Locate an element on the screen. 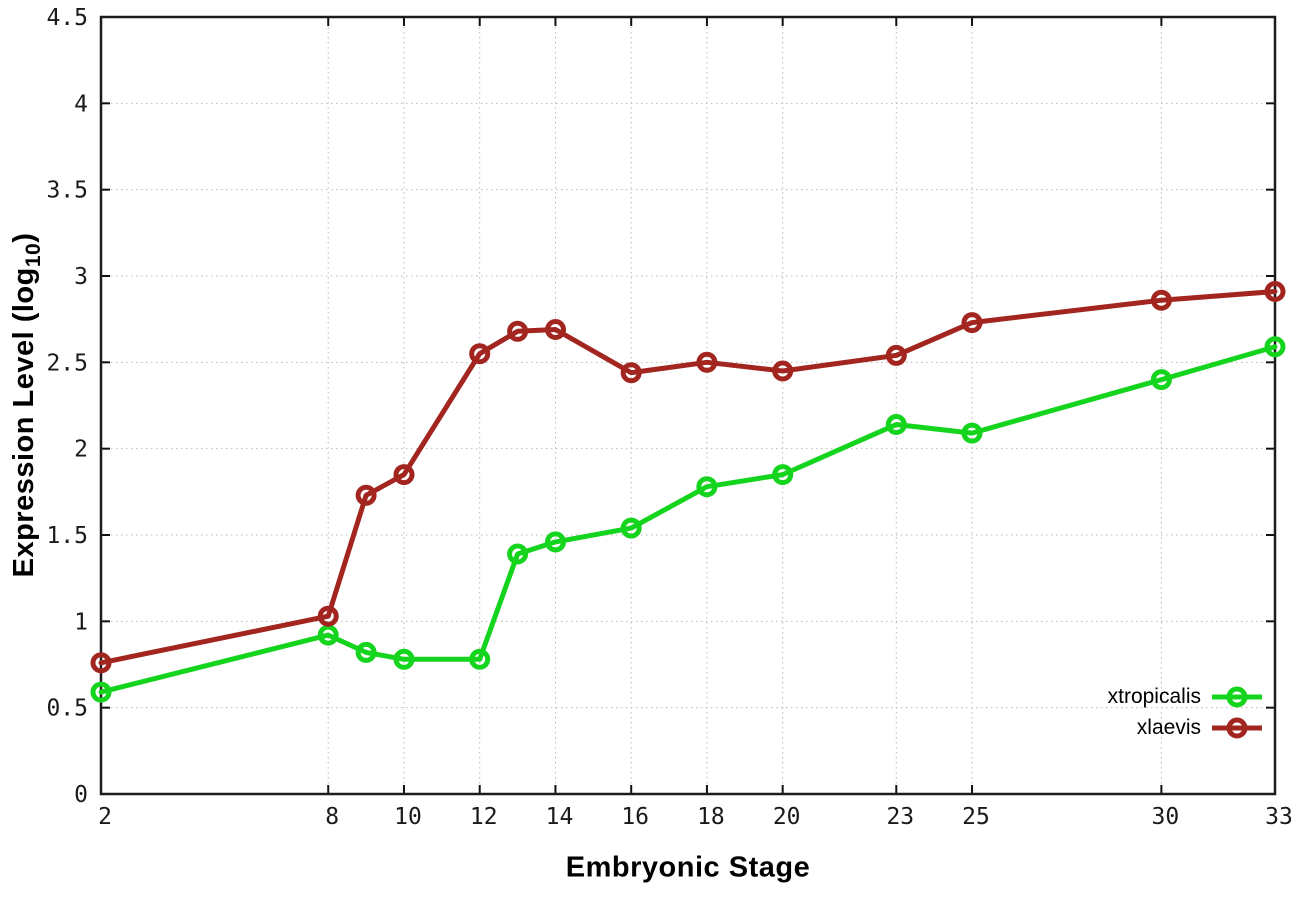  y-axis-title-subscript: 10 is located at coordinates (33, 255).